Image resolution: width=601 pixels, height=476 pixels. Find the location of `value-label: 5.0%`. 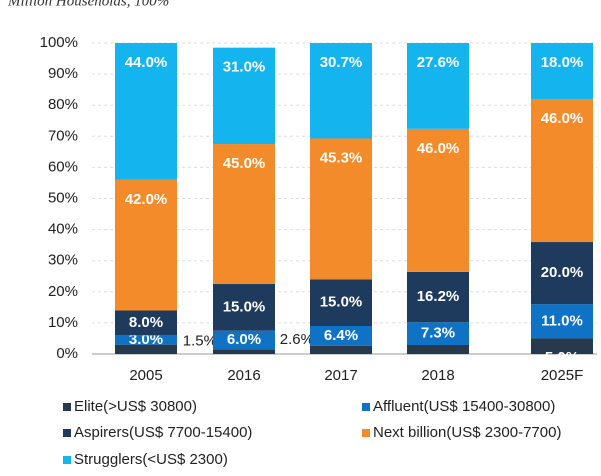

value-label: 5.0% is located at coordinates (562, 357).